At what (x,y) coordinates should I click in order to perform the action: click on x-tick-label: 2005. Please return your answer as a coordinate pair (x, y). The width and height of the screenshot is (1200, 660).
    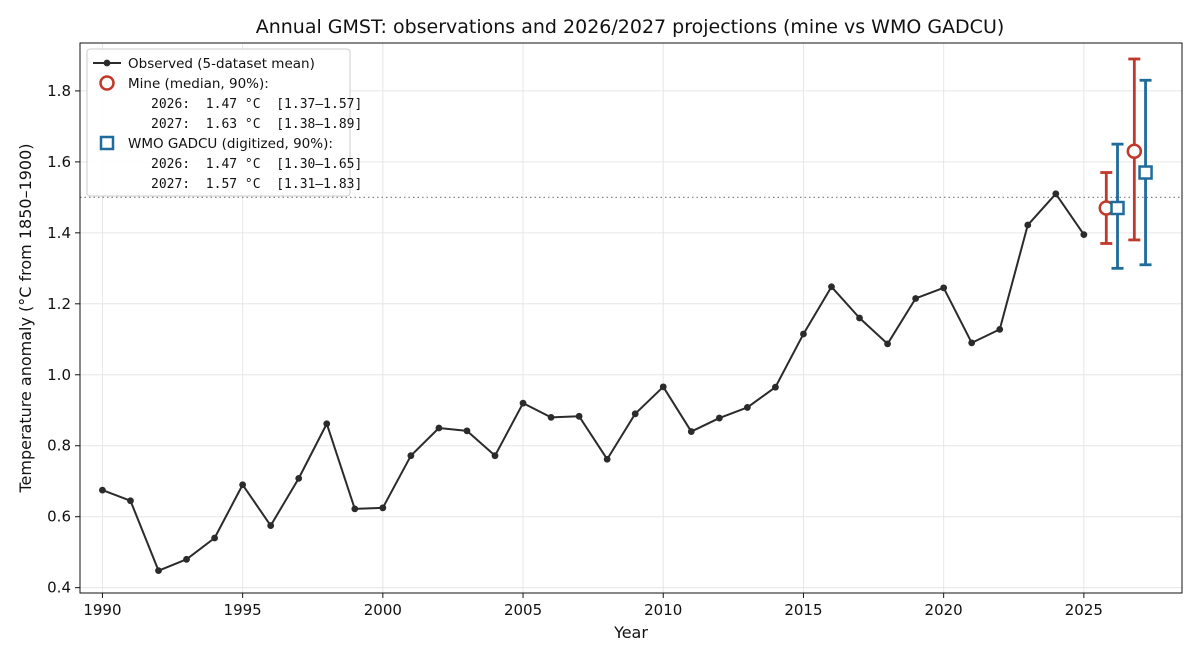
    Looking at the image, I should click on (523, 610).